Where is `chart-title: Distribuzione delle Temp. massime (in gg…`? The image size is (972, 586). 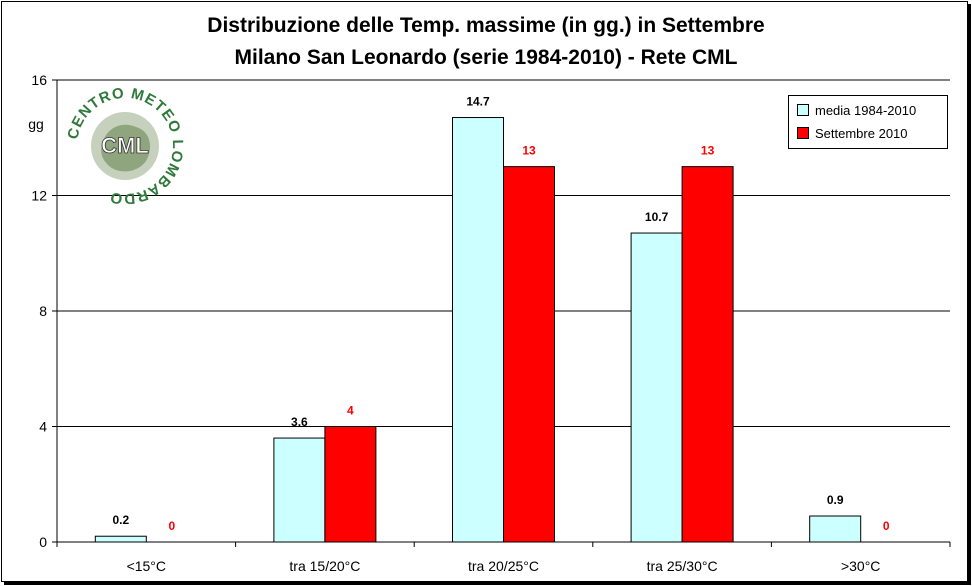 chart-title: Distribuzione delle Temp. massime (in gg… is located at coordinates (486, 25).